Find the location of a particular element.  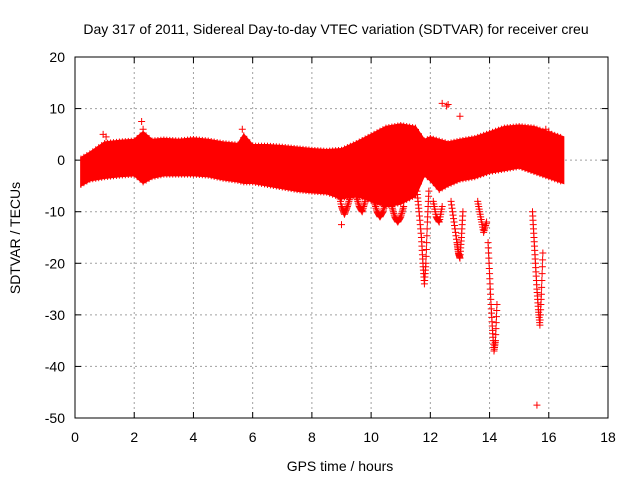

y-tick-label: -20 is located at coordinates (55, 263).